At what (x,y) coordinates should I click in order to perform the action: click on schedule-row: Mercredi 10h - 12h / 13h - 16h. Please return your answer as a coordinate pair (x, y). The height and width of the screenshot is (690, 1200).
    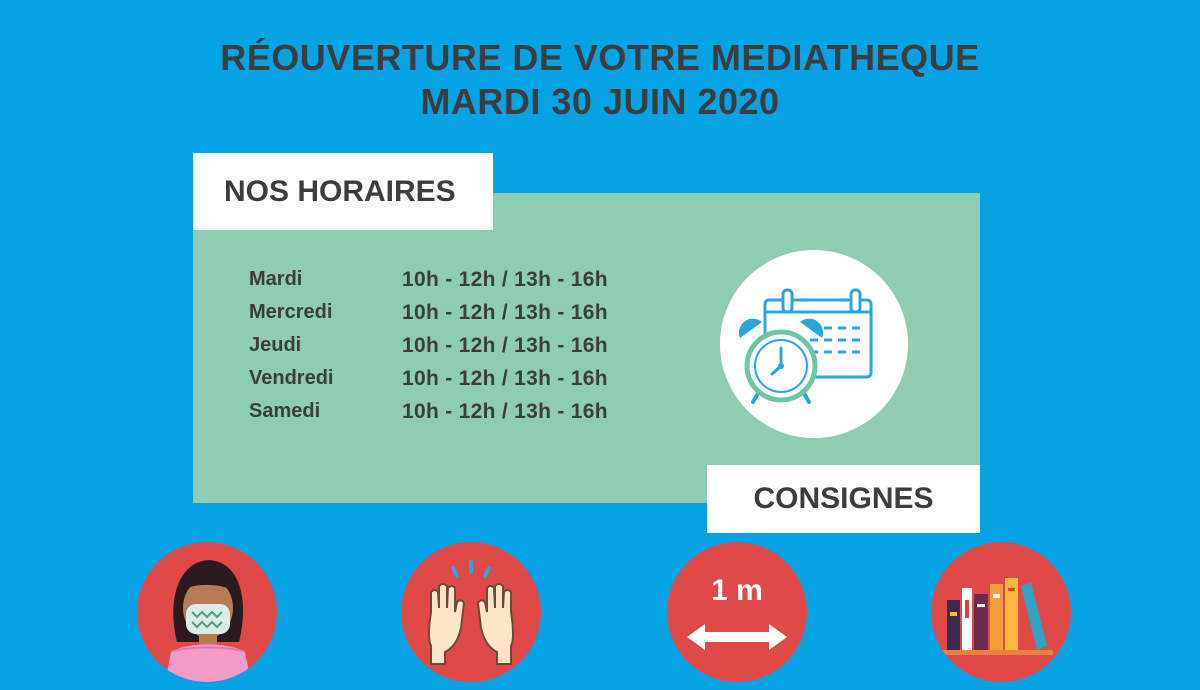
    Looking at the image, I should click on (428, 312).